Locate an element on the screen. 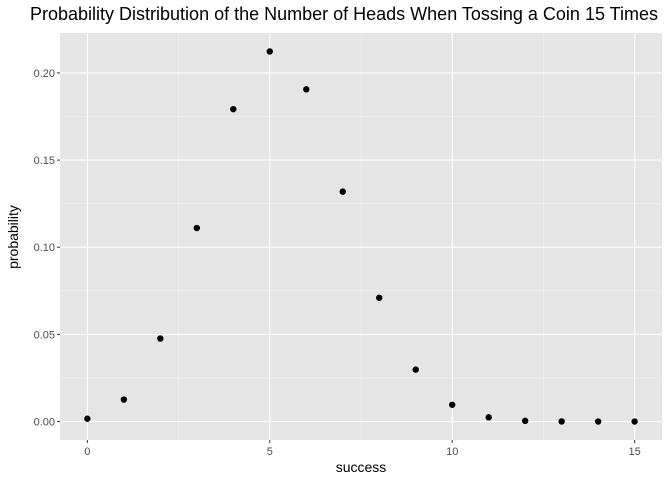 Image resolution: width=672 pixels, height=480 pixels. y-tick-label: 0.05 is located at coordinates (44, 335).